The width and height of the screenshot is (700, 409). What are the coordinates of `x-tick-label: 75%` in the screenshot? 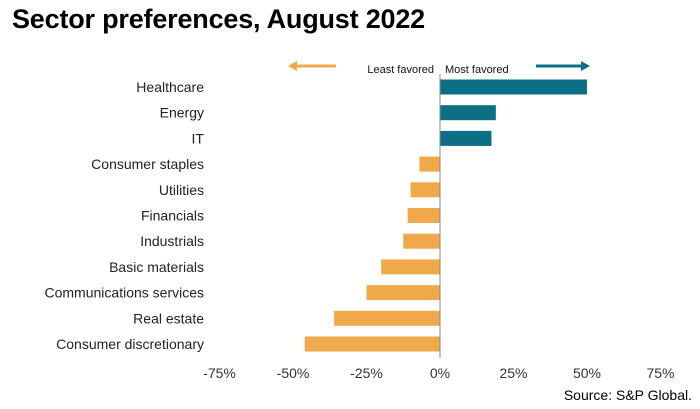 It's located at (660, 373).